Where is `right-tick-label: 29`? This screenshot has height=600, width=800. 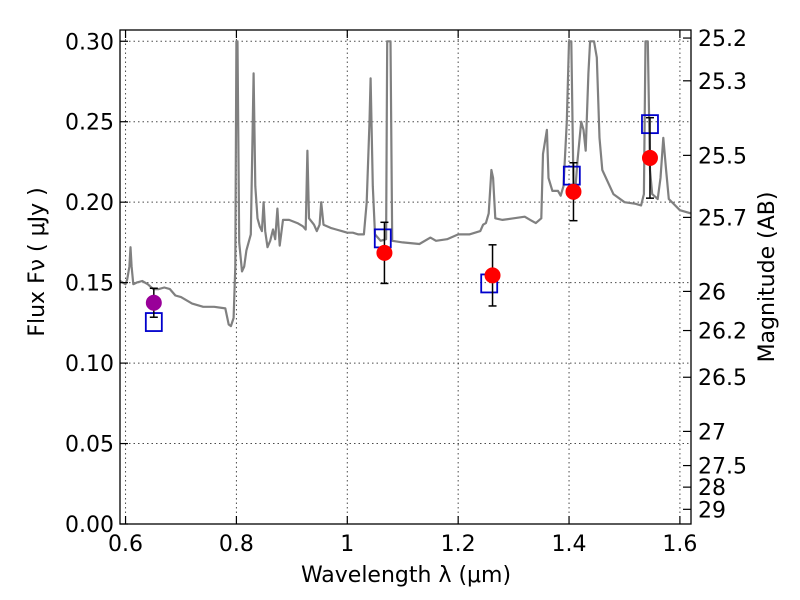 right-tick-label: 29 is located at coordinates (712, 510).